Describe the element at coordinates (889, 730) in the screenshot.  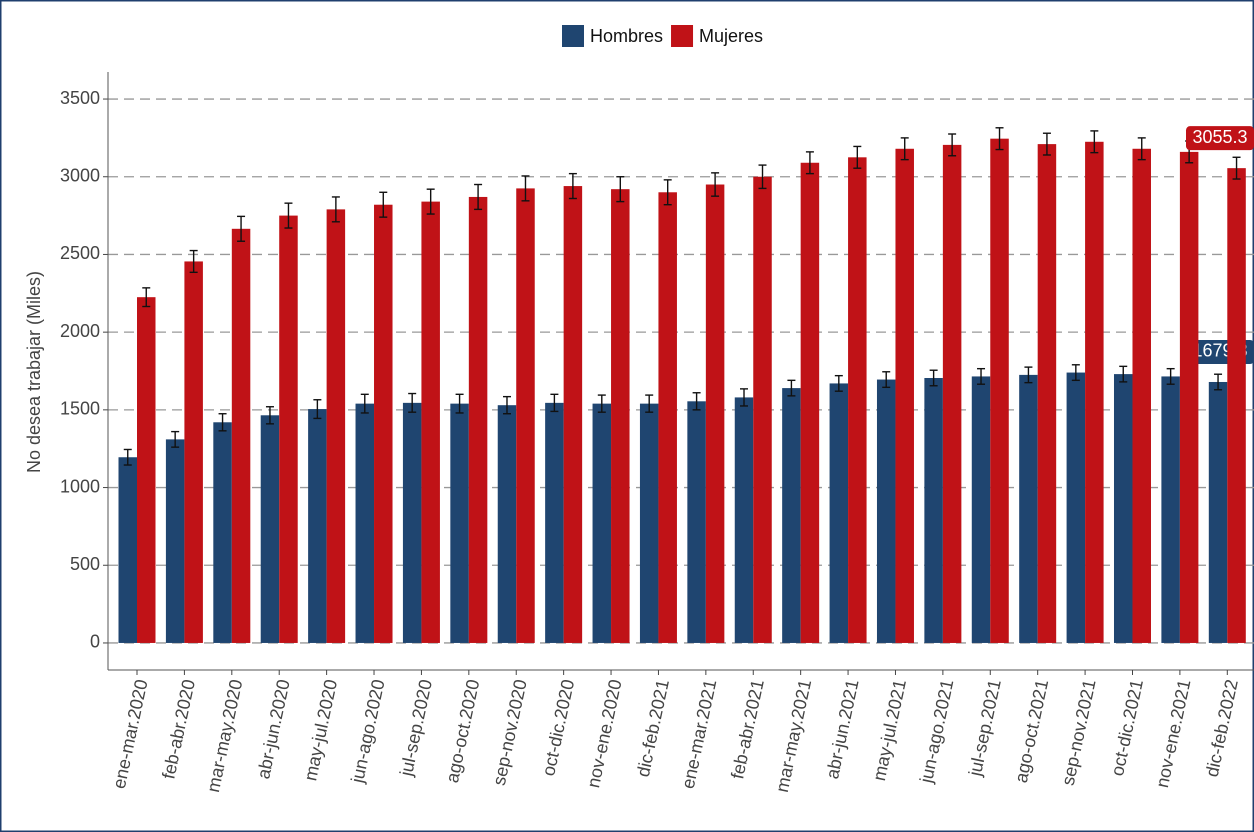
I see `x-tick-label: may-jul.2021` at that location.